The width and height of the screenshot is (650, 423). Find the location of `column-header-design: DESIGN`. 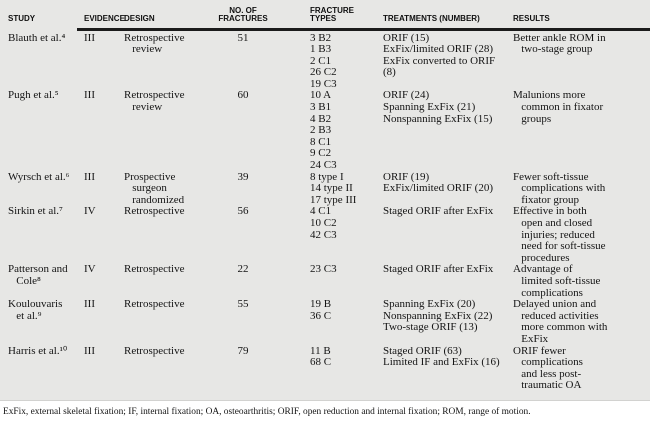

column-header-design: DESIGN is located at coordinates (139, 19).